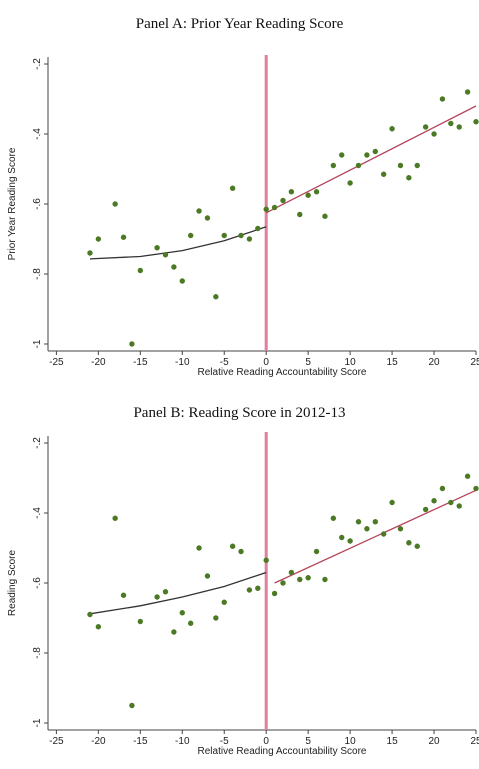 The height and width of the screenshot is (769, 479). I want to click on x-tick-label: -15, so click(140, 362).